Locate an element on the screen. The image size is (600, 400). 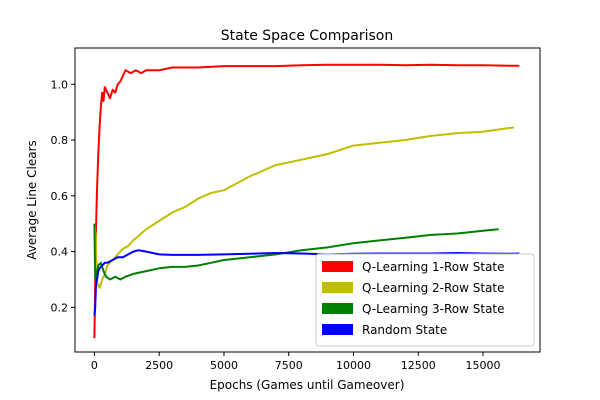
legend-swatch-3-row is located at coordinates (337, 308).